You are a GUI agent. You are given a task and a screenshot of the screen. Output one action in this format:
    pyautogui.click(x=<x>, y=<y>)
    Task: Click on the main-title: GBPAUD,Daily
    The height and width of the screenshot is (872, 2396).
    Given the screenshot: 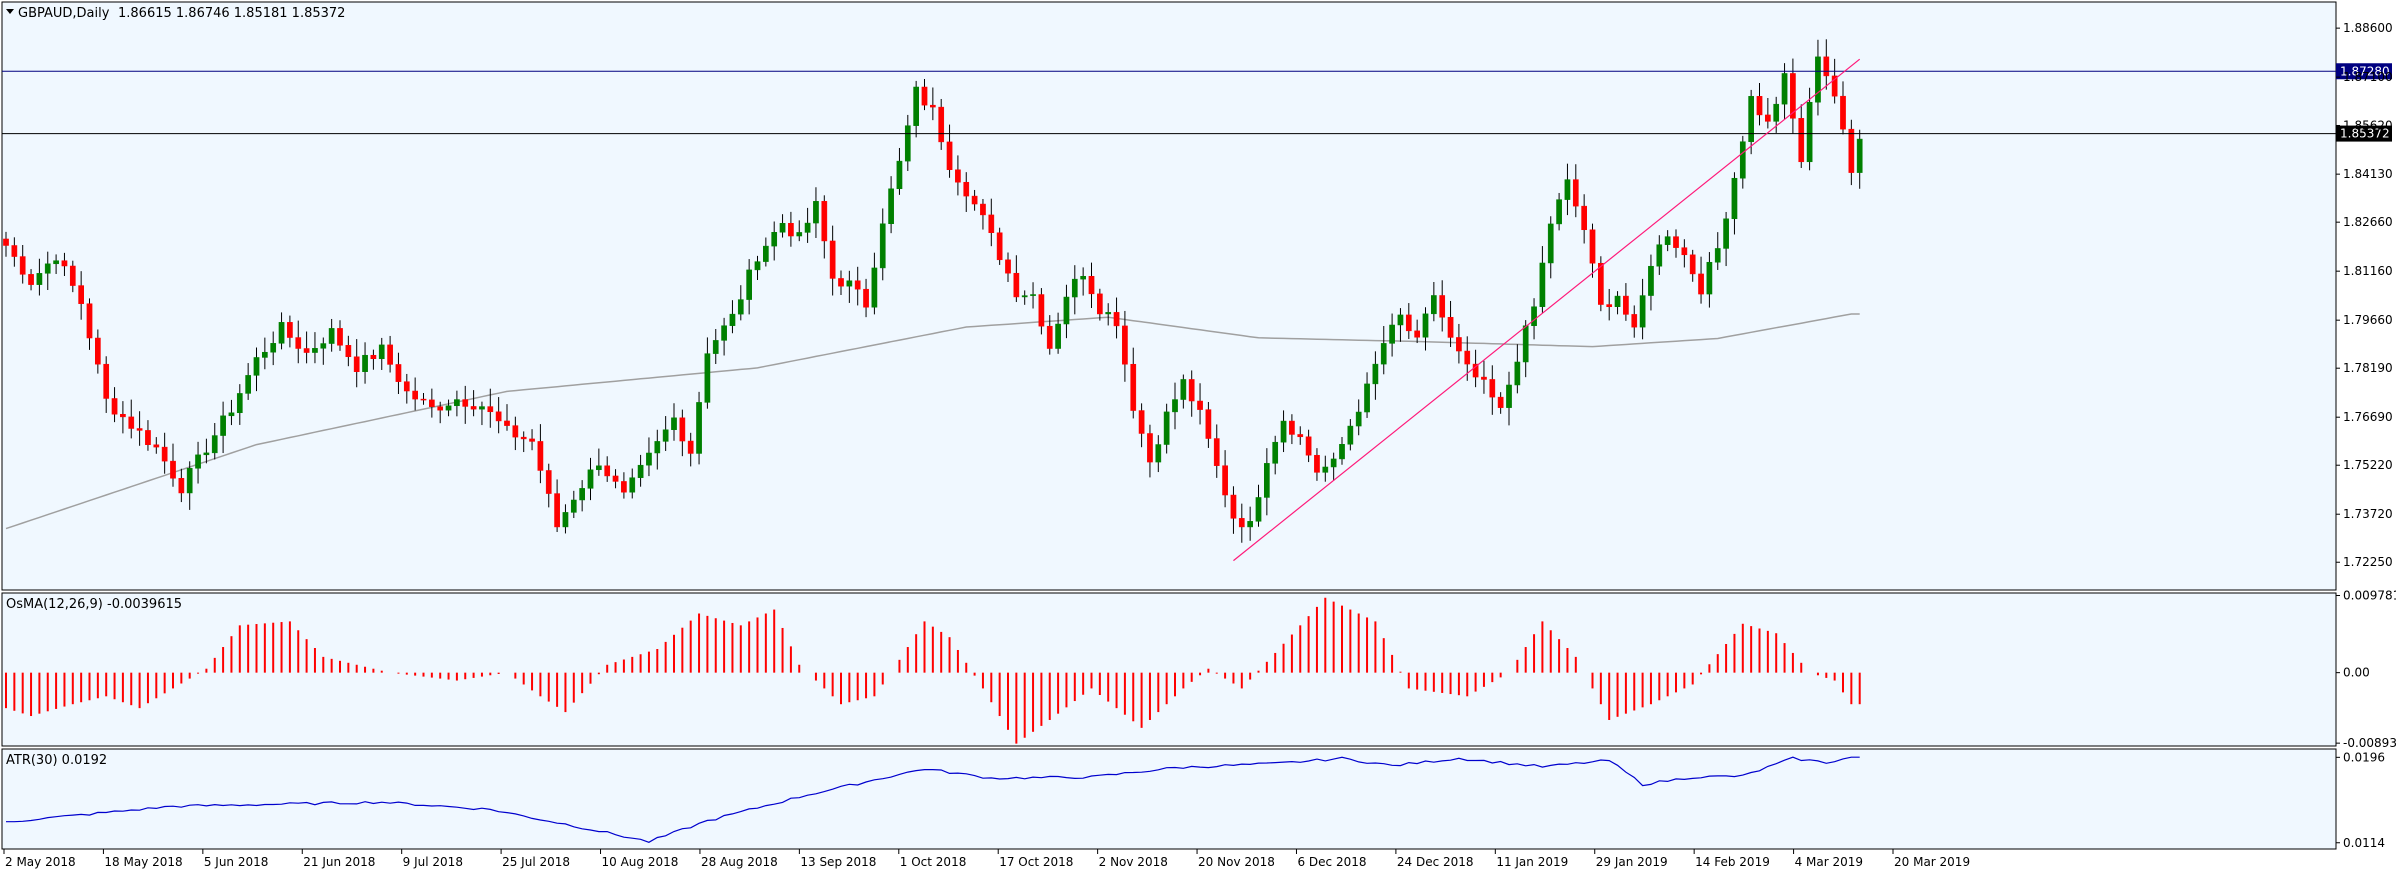 What is the action you would take?
    pyautogui.click(x=64, y=13)
    